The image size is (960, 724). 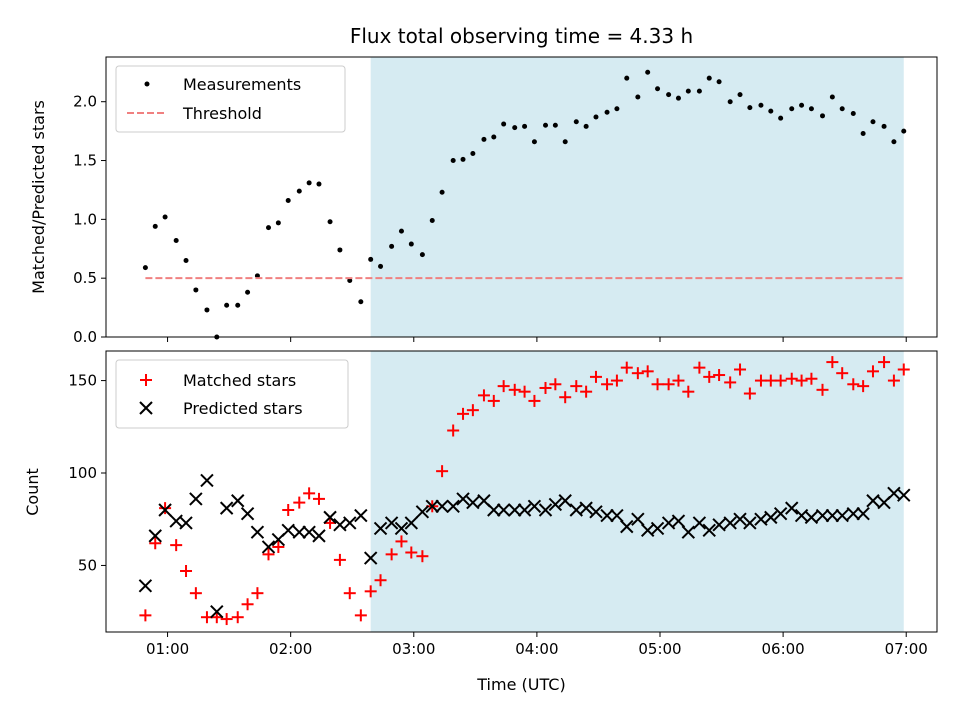 I want to click on top-y-tick-label: 0.0, so click(x=85, y=337).